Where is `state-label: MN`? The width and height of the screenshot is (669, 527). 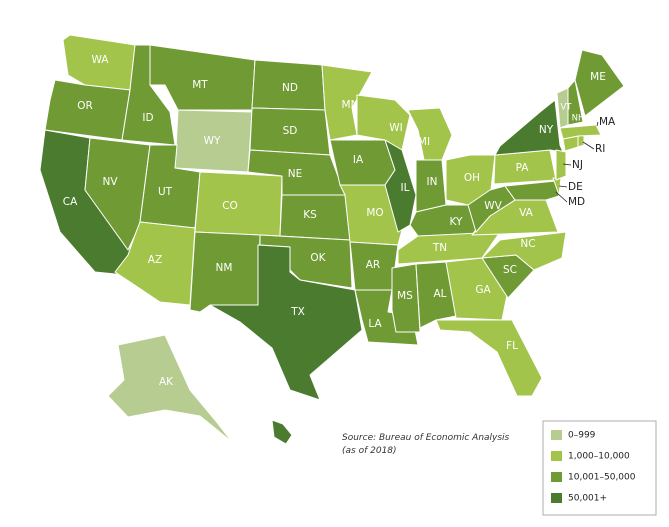 state-label: MN is located at coordinates (350, 105).